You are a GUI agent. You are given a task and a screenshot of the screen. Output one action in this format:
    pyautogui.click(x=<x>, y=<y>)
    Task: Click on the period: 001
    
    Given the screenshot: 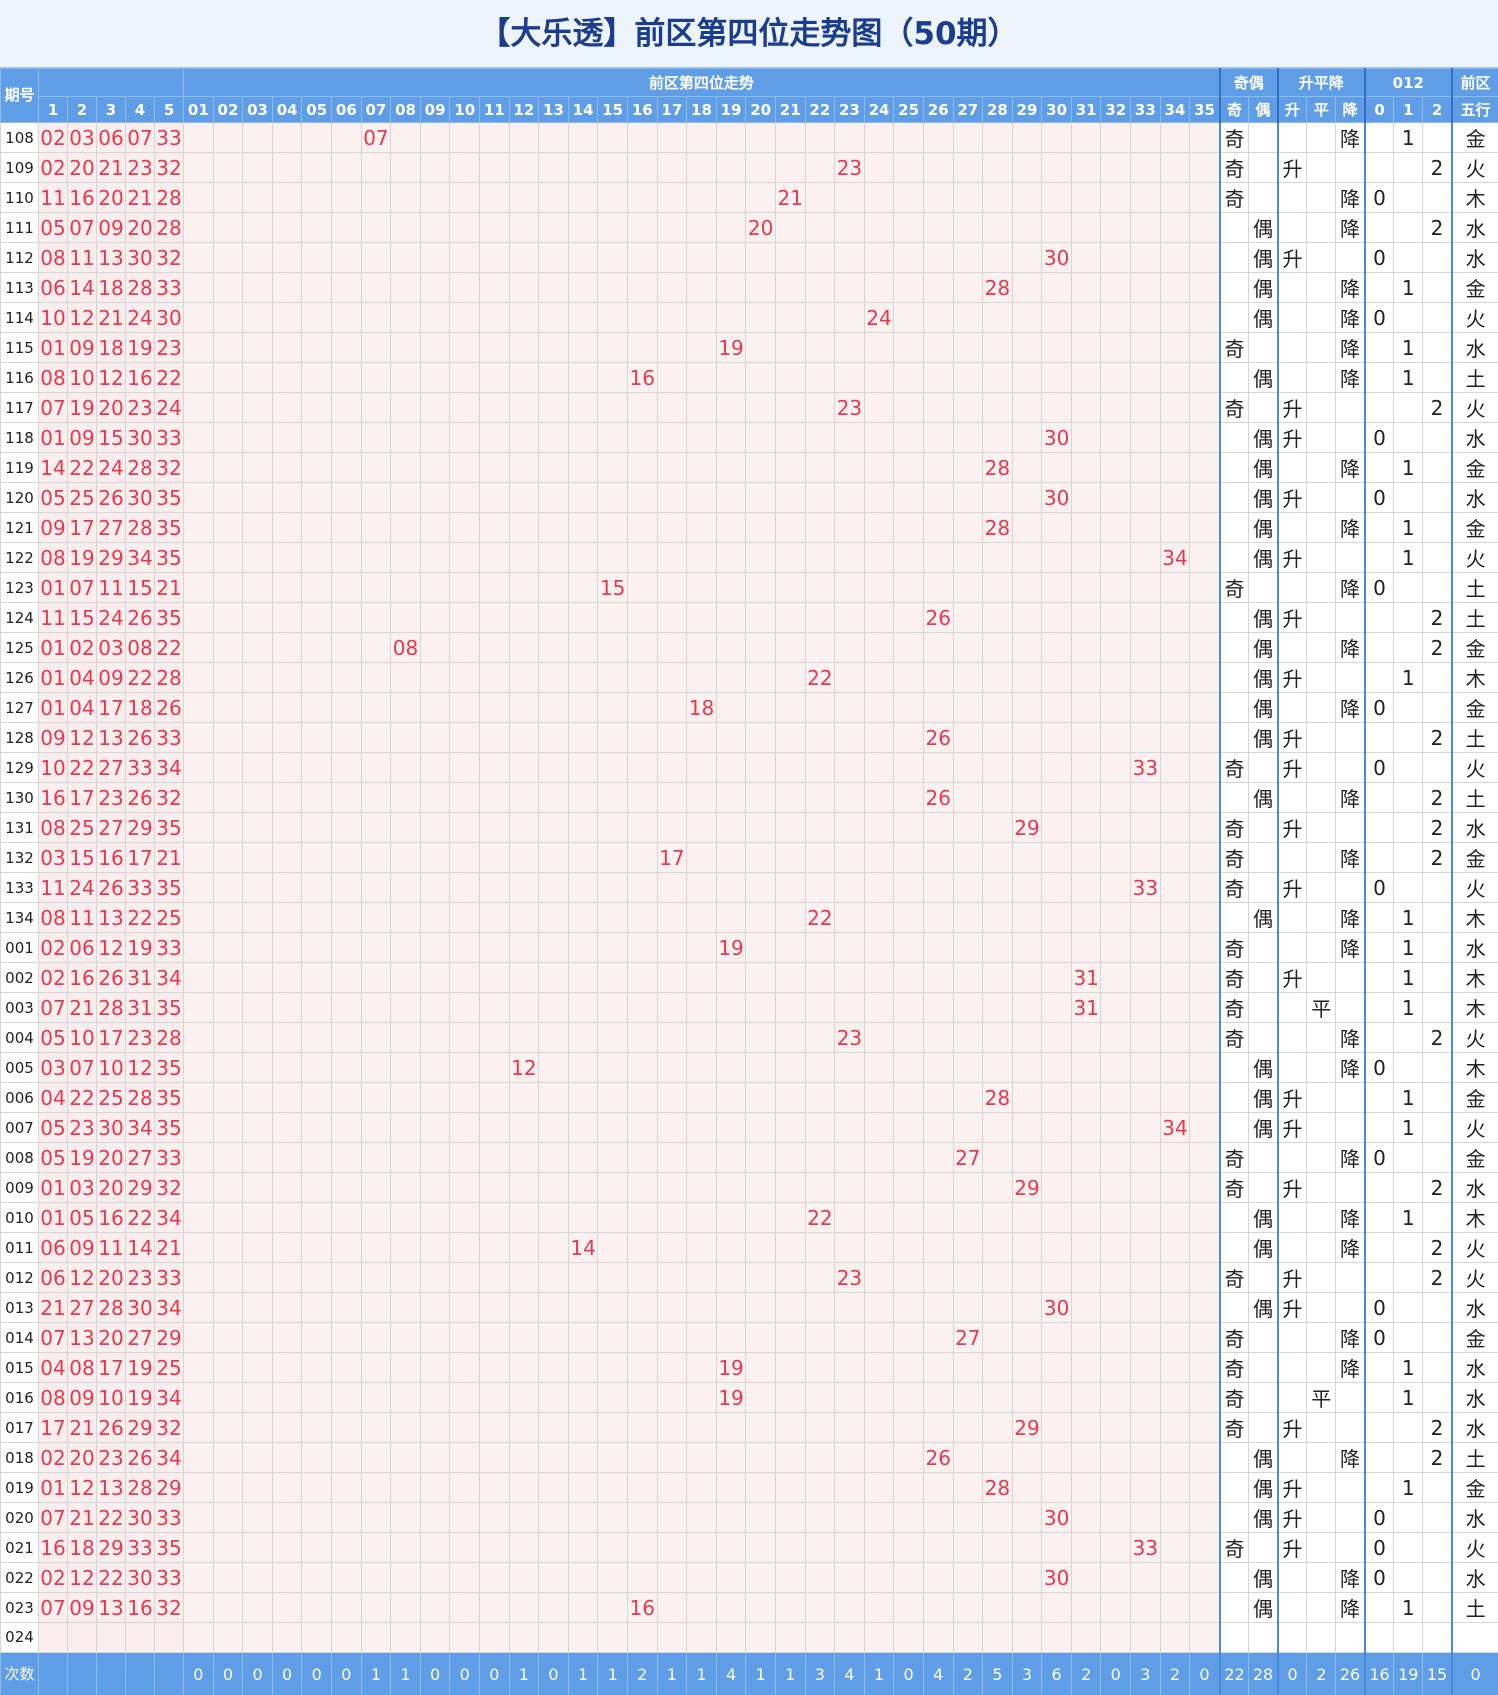 What is the action you would take?
    pyautogui.click(x=19, y=947)
    